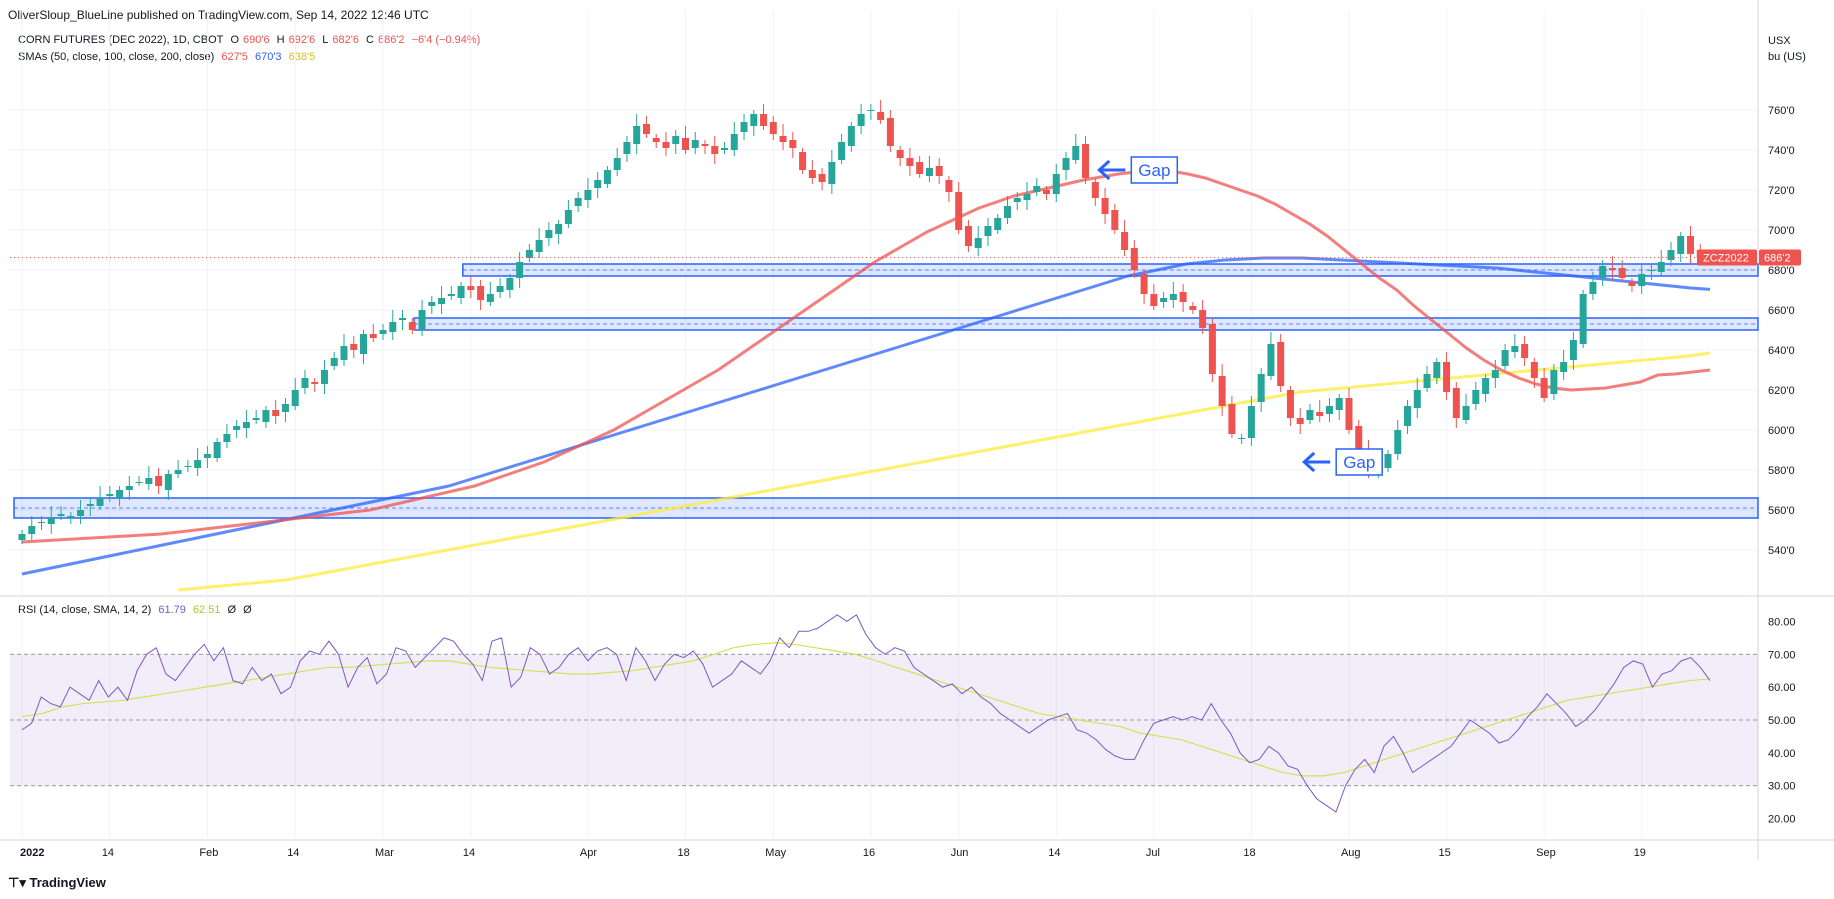  Describe the element at coordinates (1781, 551) in the screenshot. I see `price-tick-label: 540'0` at that location.